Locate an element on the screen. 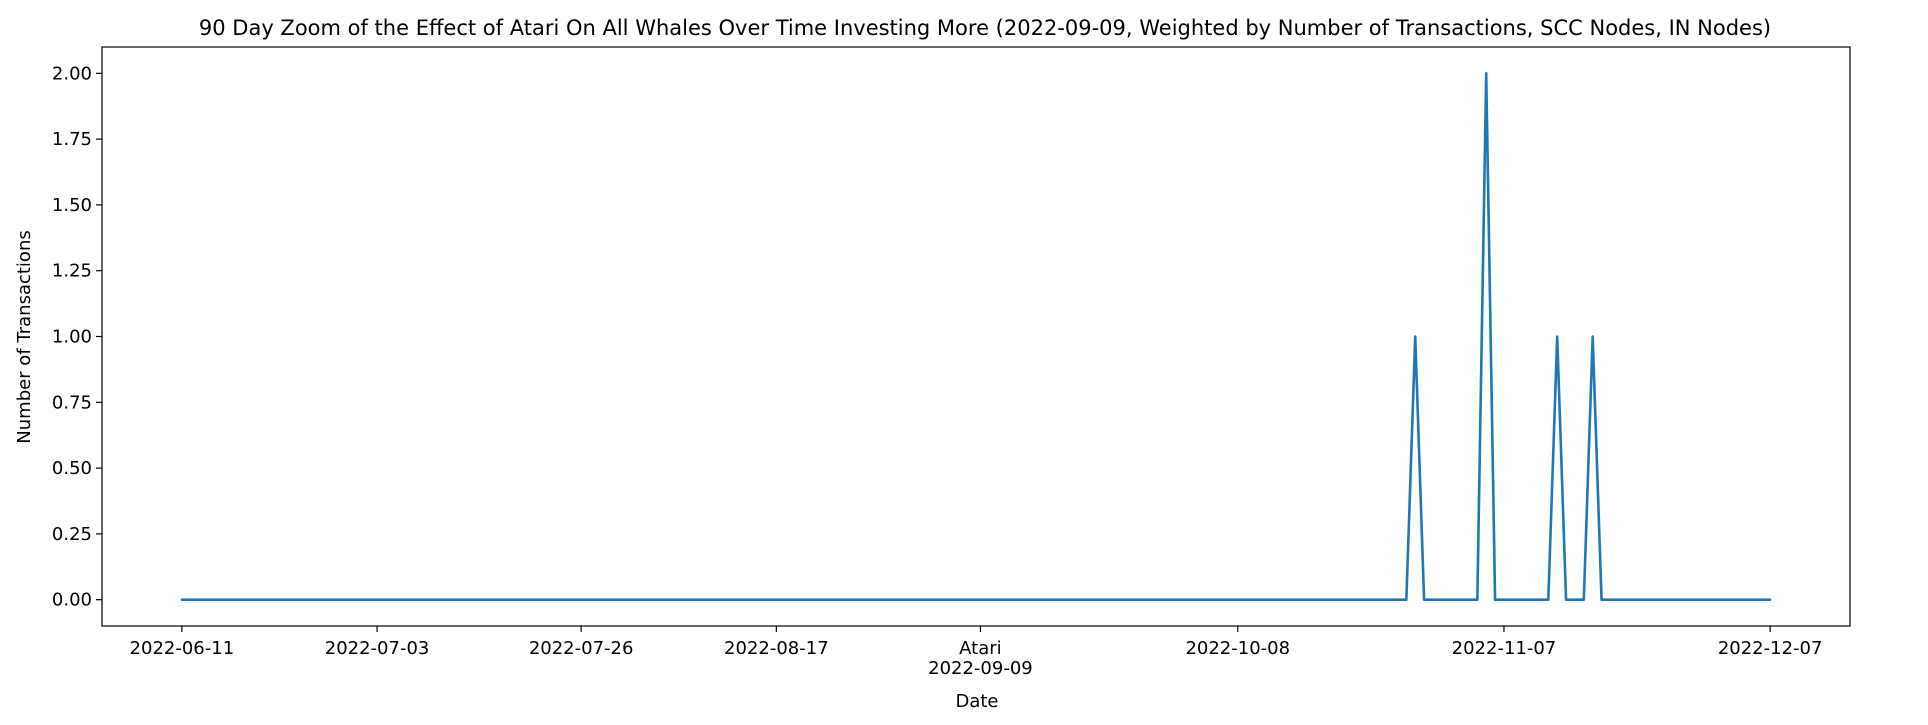  y-tick-label: 0.00 is located at coordinates (72, 600).